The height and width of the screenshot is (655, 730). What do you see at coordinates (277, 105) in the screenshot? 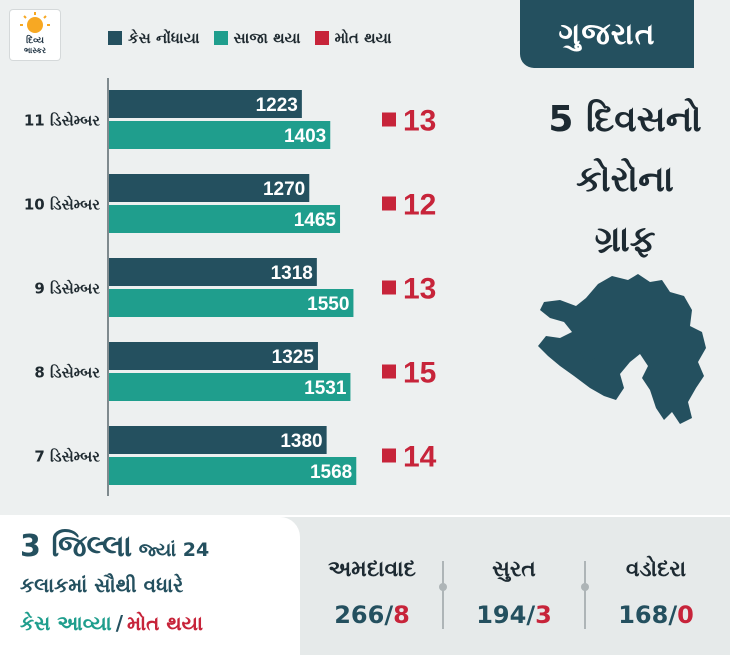
I see `bar-label-cases: 1223` at bounding box center [277, 105].